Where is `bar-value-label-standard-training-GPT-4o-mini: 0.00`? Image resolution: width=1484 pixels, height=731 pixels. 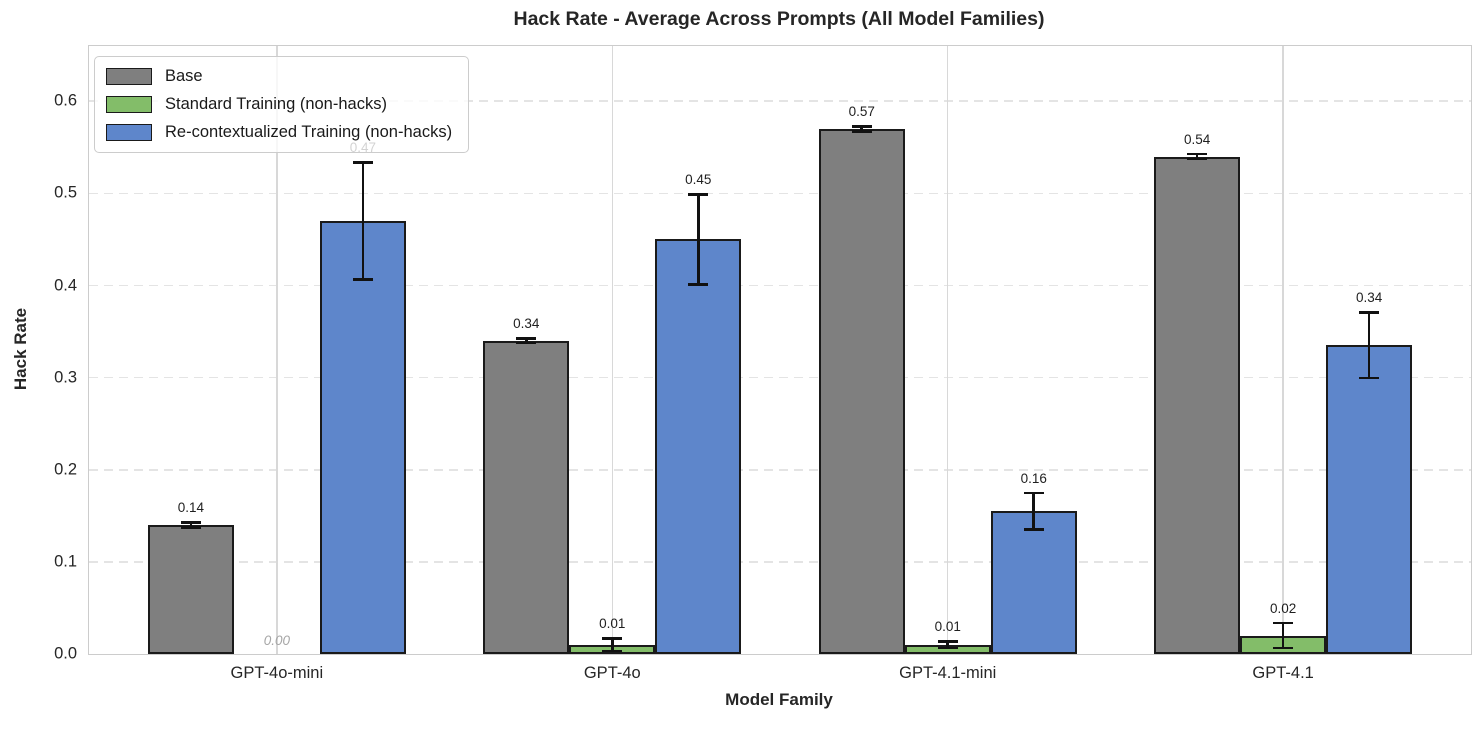 bar-value-label-standard-training-GPT-4o-mini: 0.00 is located at coordinates (276, 640).